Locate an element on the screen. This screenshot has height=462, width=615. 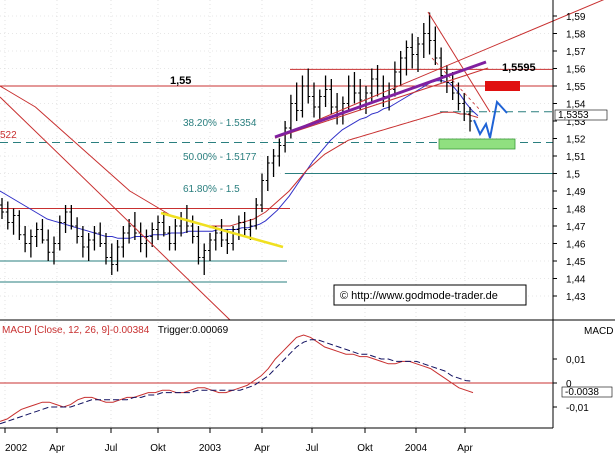
macd-y-tick-label: 0,01 is located at coordinates (576, 360).